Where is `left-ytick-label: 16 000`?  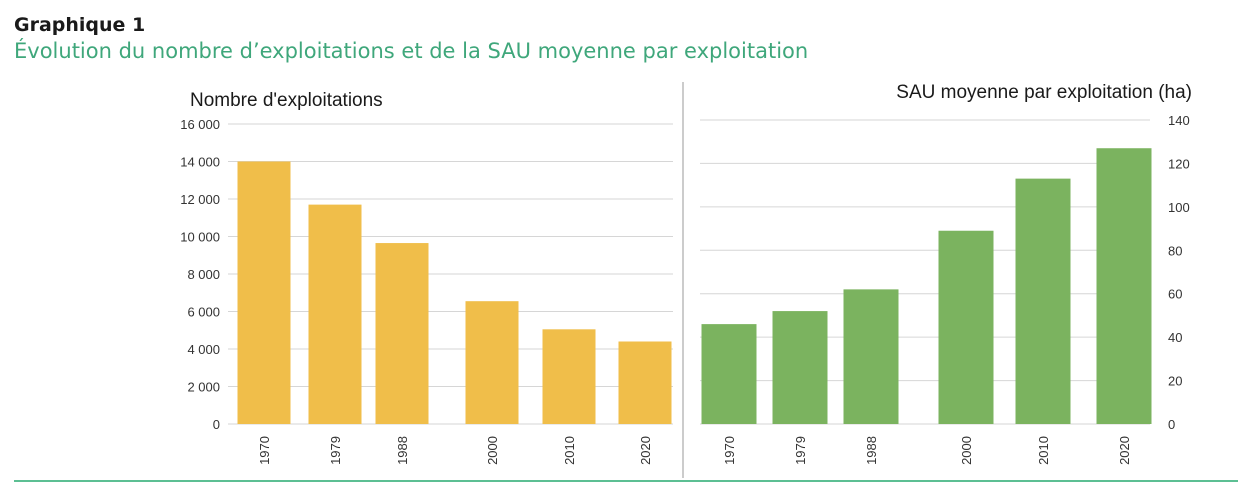
left-ytick-label: 16 000 is located at coordinates (200, 124).